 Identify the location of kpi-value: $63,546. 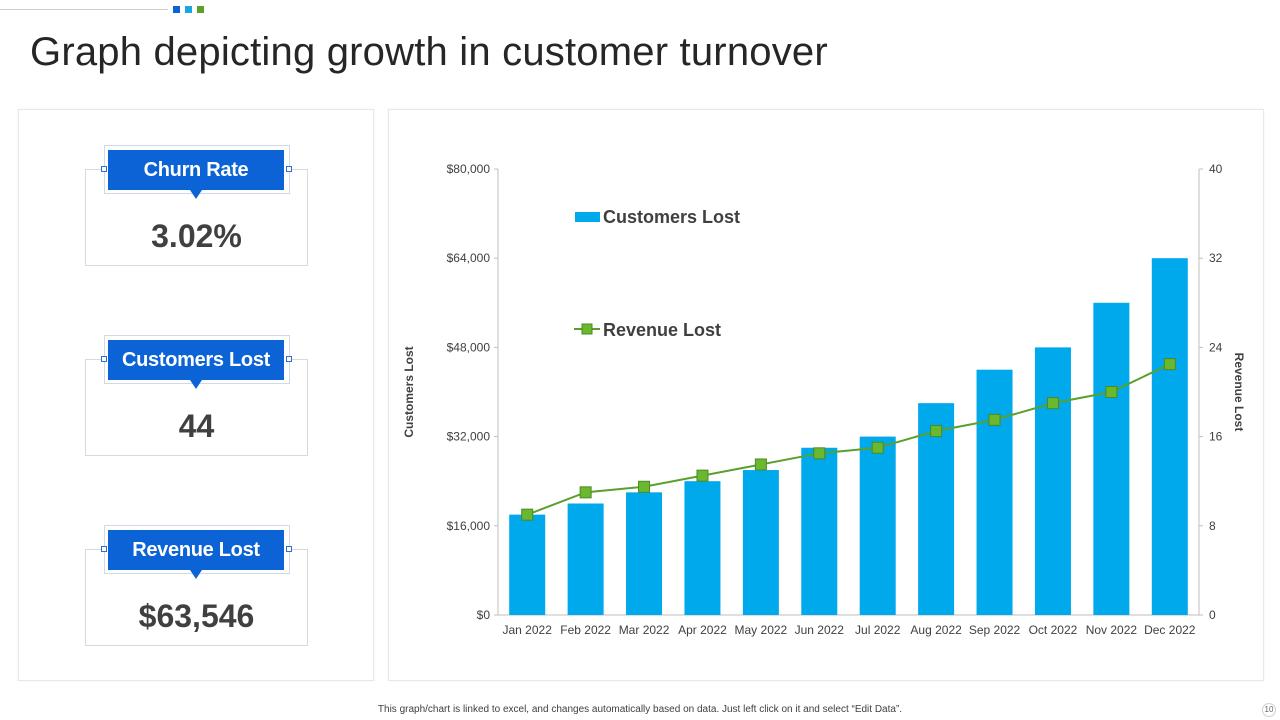
(196, 616).